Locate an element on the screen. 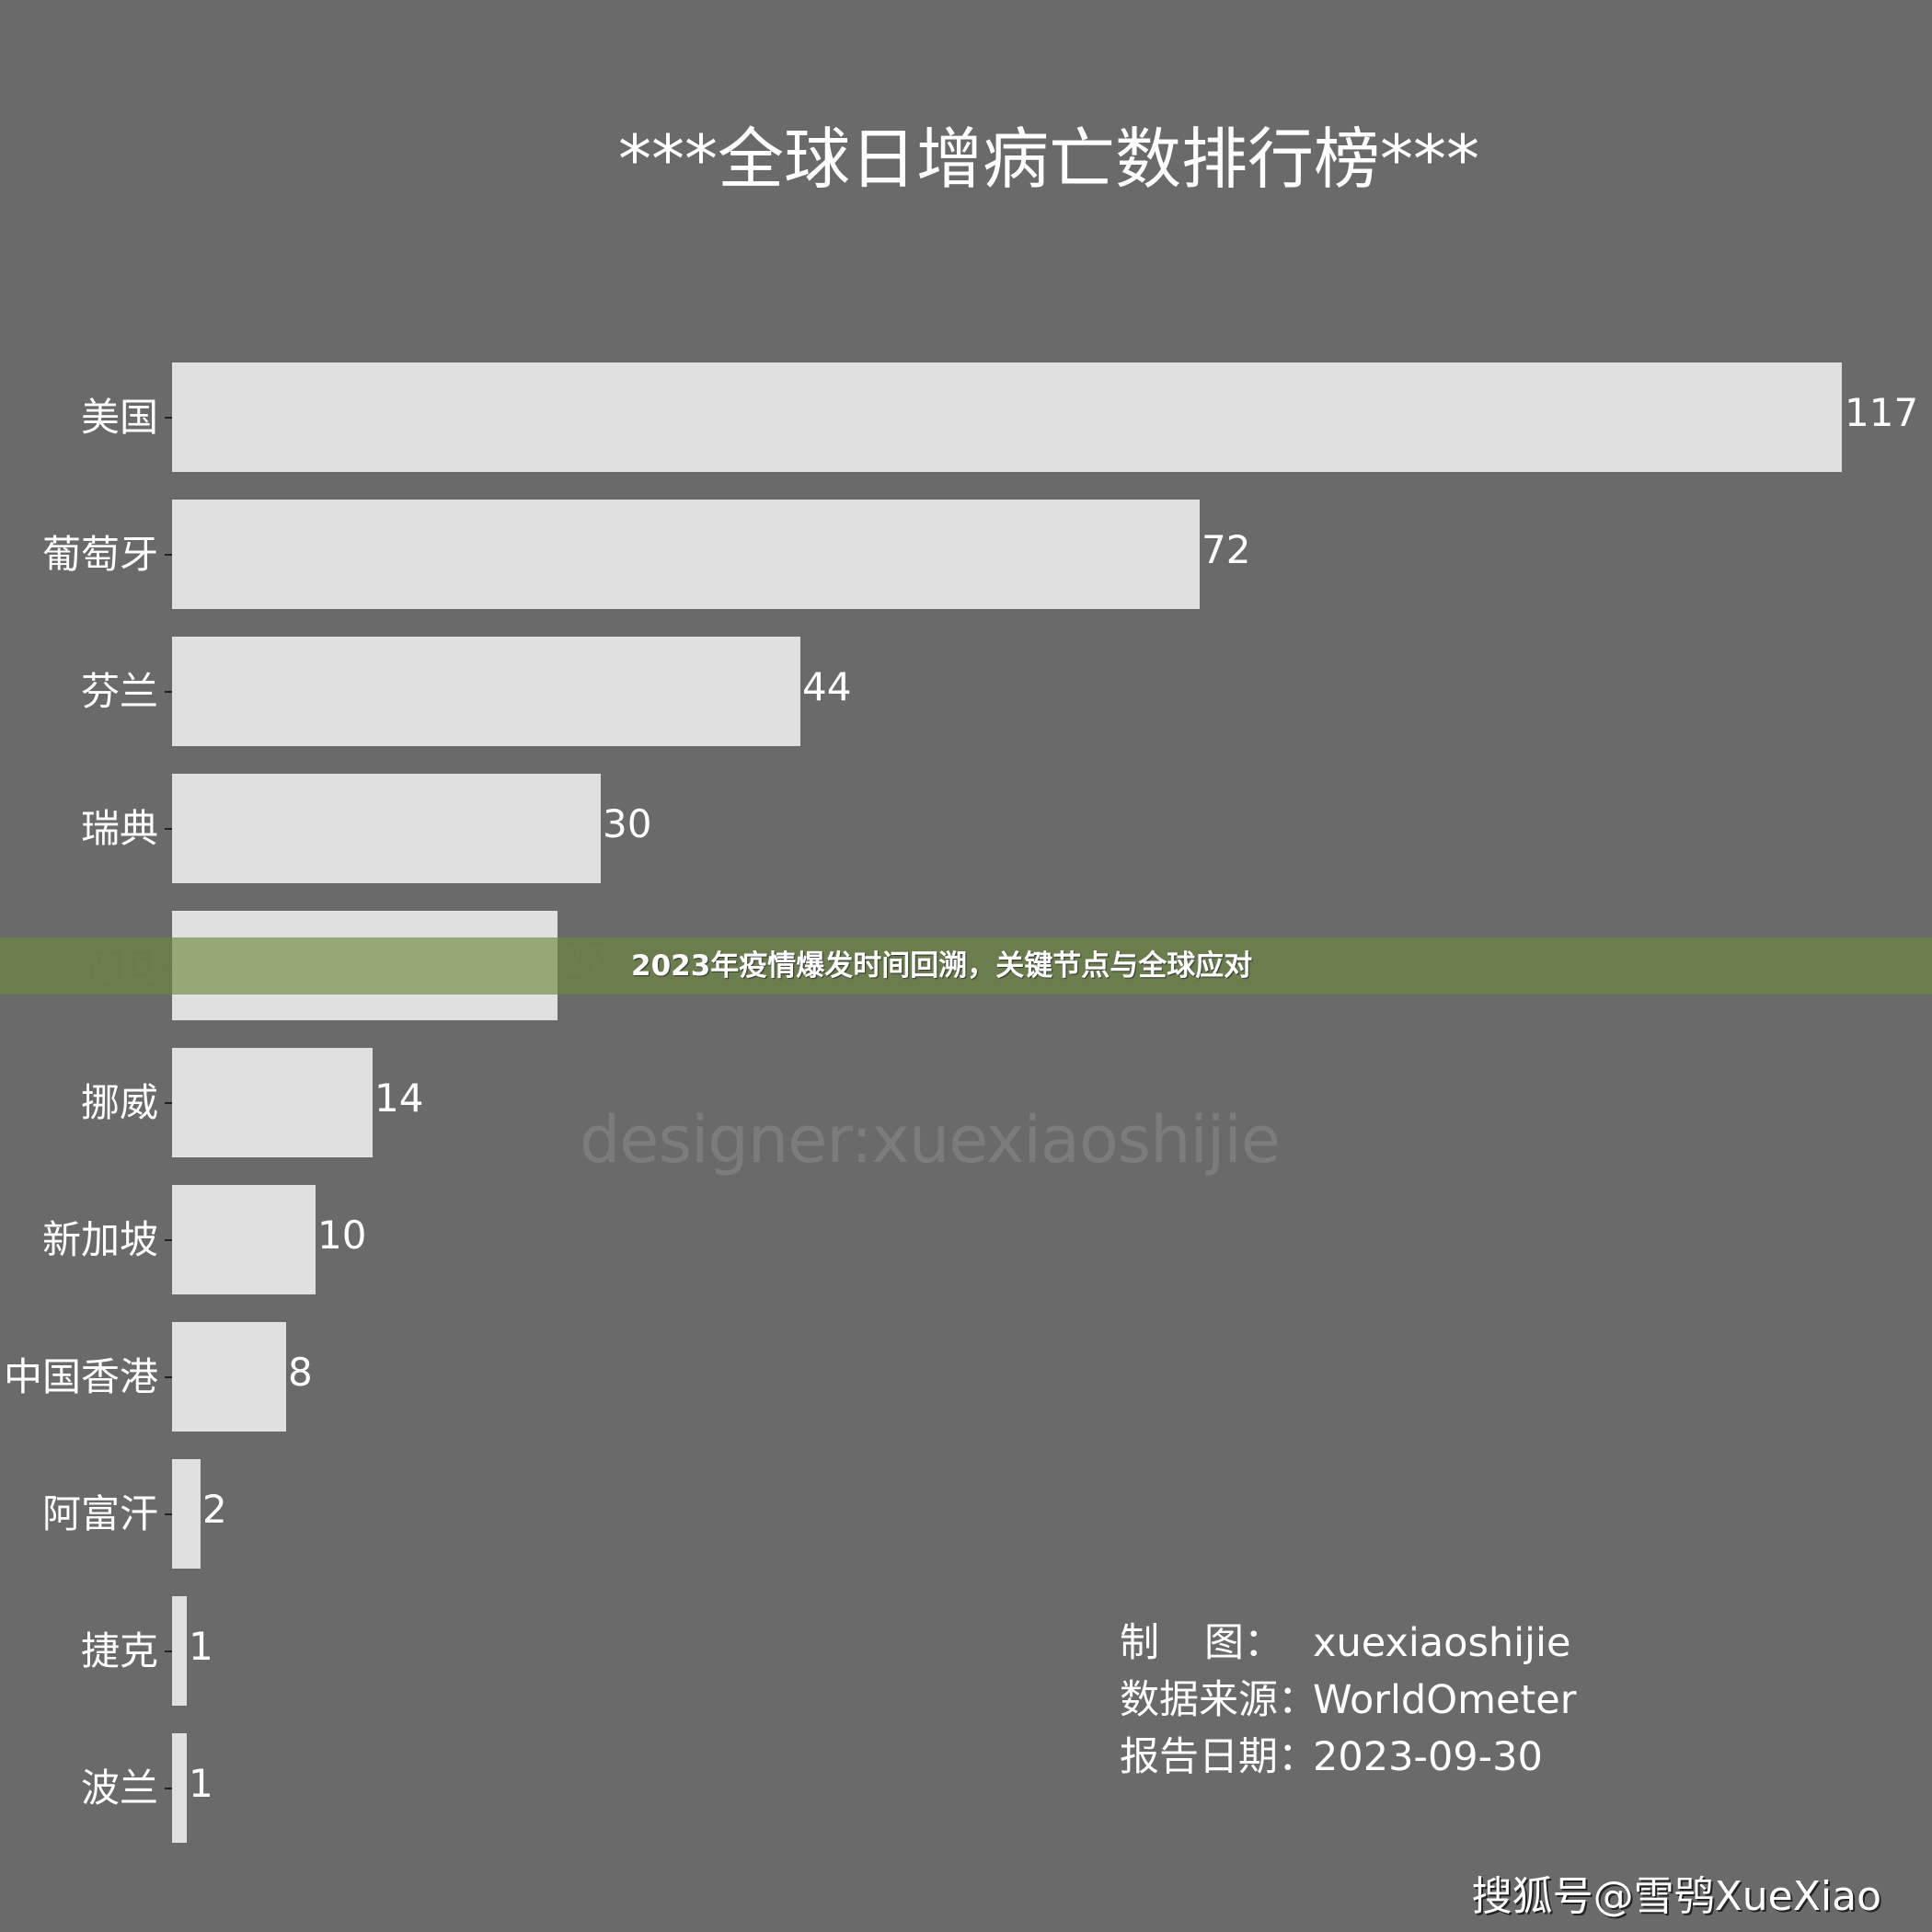 Image resolution: width=1932 pixels, height=1932 pixels. category-label: 挪威 is located at coordinates (119, 1102).